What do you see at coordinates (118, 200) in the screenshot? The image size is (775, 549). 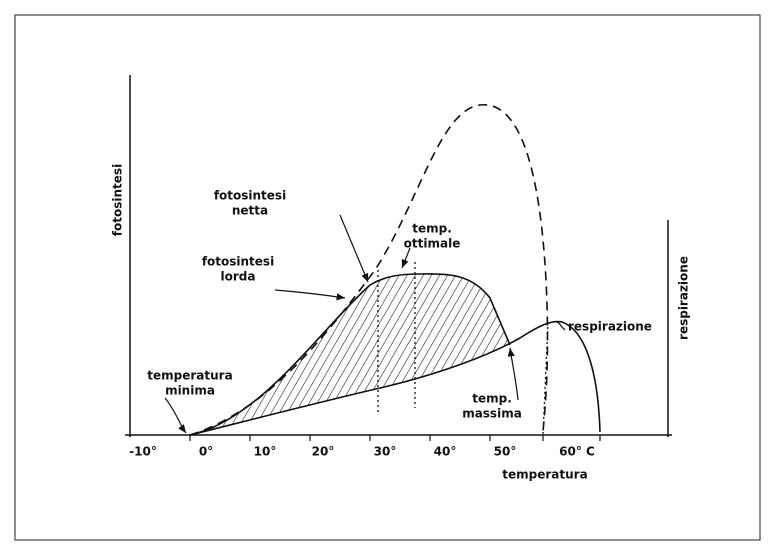 I see `y-axis-label: fotosintesi` at bounding box center [118, 200].